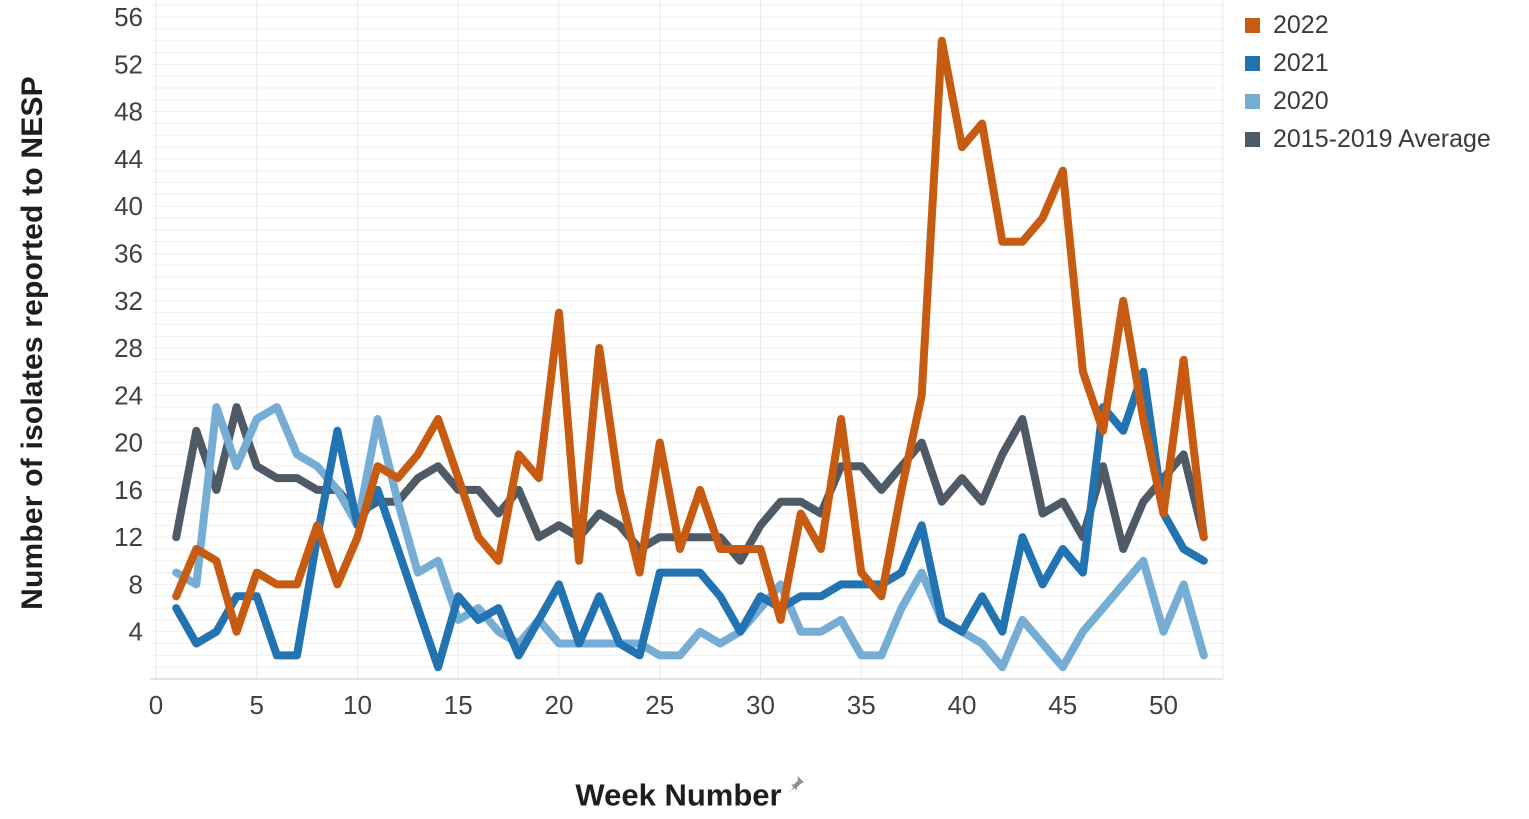 The width and height of the screenshot is (1529, 819). What do you see at coordinates (128, 348) in the screenshot?
I see `y-tick-label: 28` at bounding box center [128, 348].